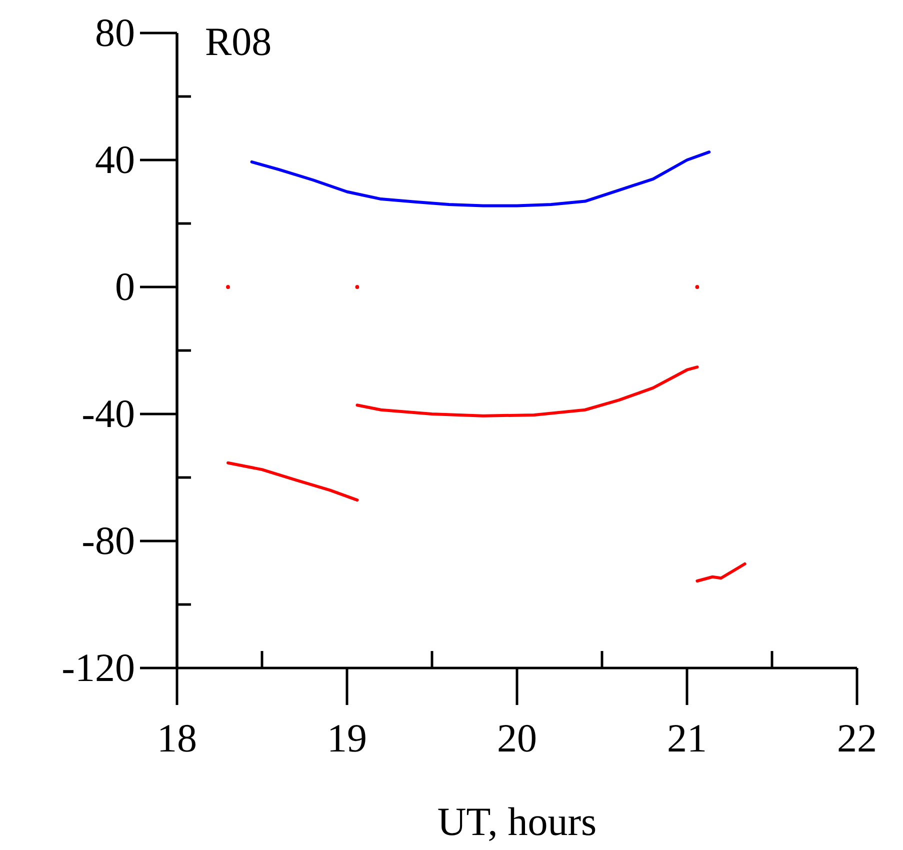 The image size is (903, 850). Describe the element at coordinates (857, 737) in the screenshot. I see `x-tick-label: 22` at that location.